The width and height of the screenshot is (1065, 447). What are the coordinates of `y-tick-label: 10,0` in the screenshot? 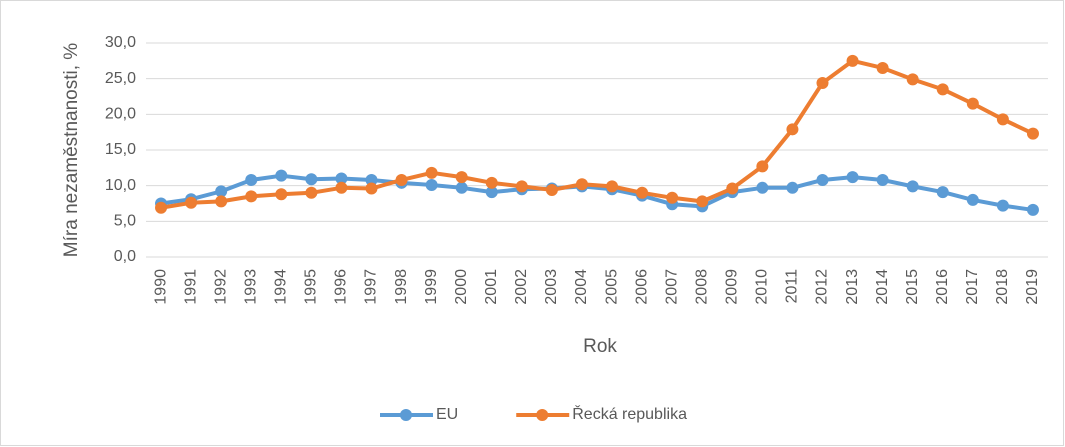 It's located at (120, 185).